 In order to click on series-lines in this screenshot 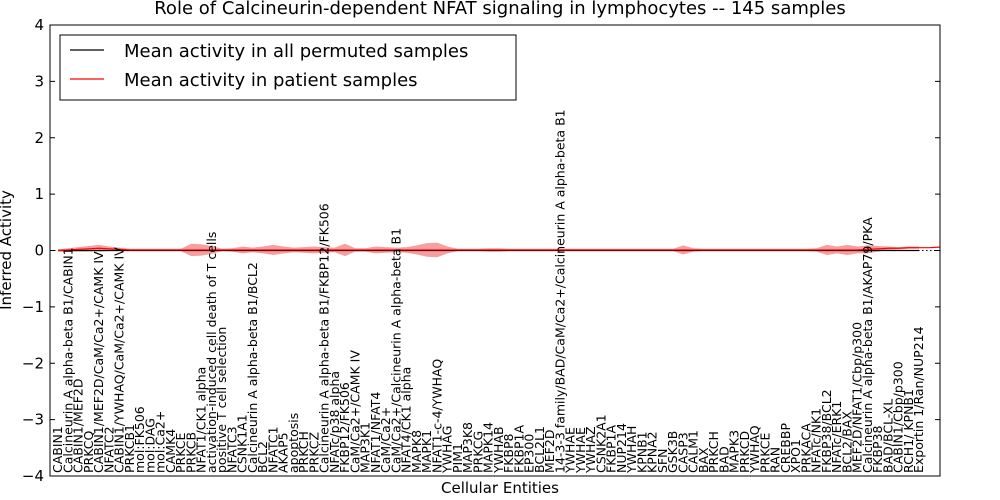, I will do `click(498, 249)`.